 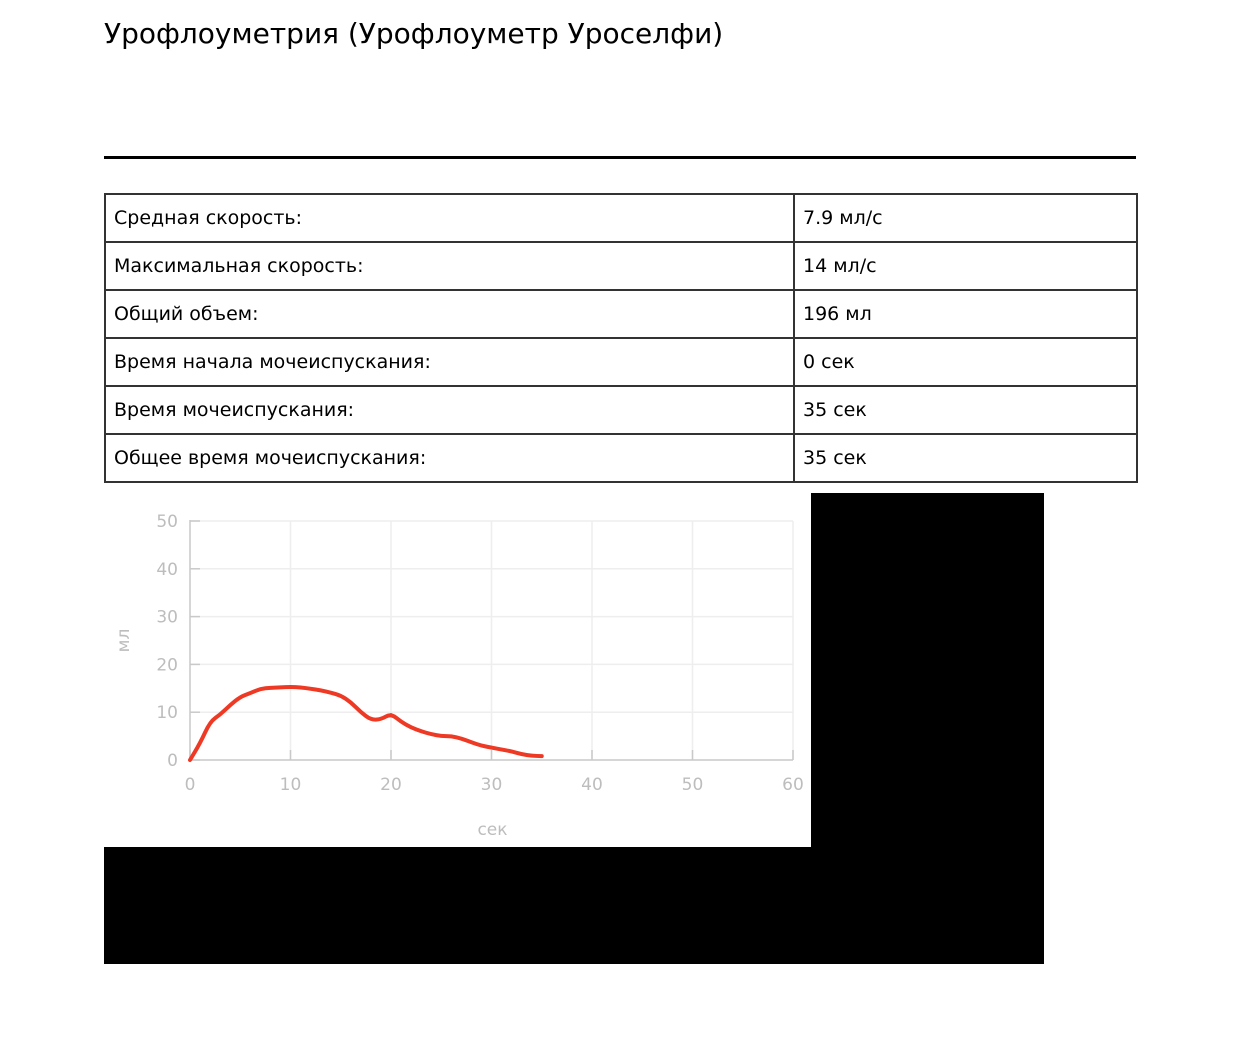 What do you see at coordinates (449, 314) in the screenshot?
I see `stat-label-total-volume: Общий объем:` at bounding box center [449, 314].